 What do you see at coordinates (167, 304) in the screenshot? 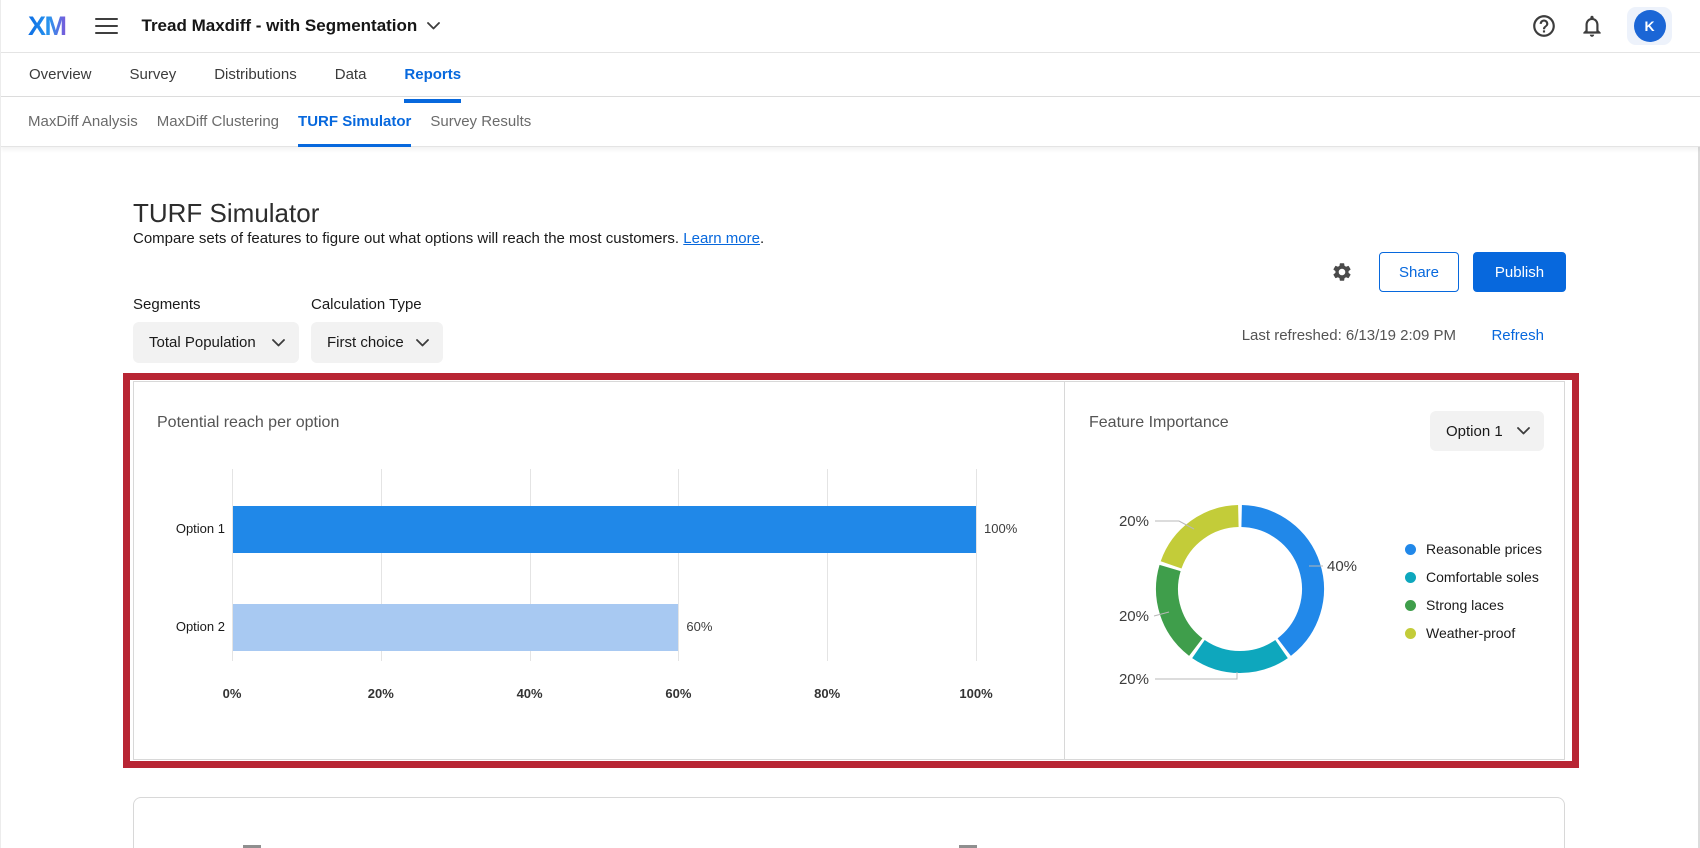
I see `segments-label: Segments` at bounding box center [167, 304].